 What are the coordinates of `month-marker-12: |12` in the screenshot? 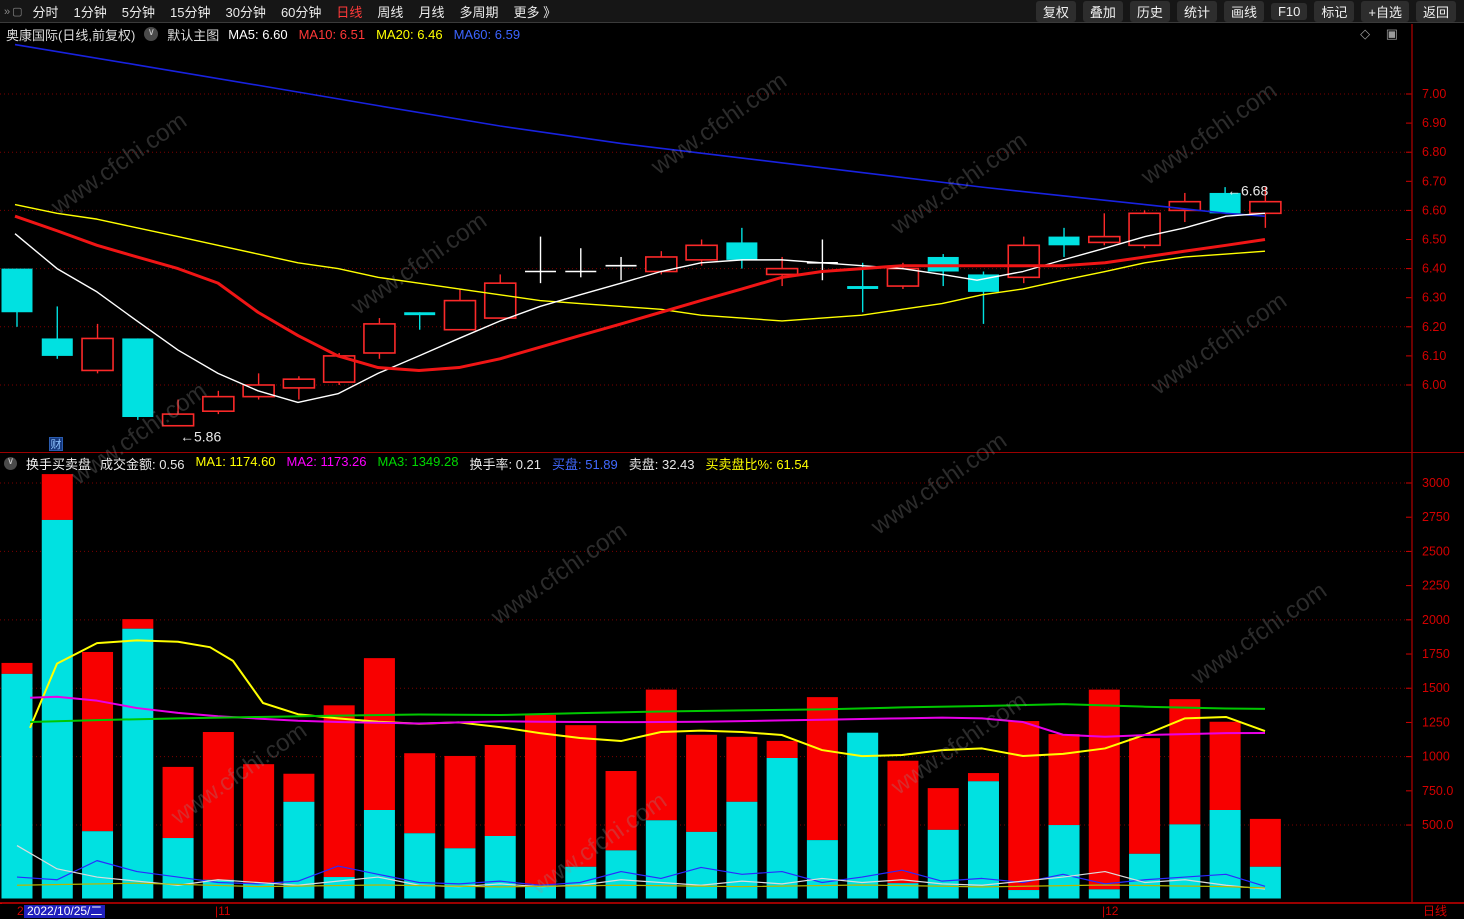 It's located at (1110, 911).